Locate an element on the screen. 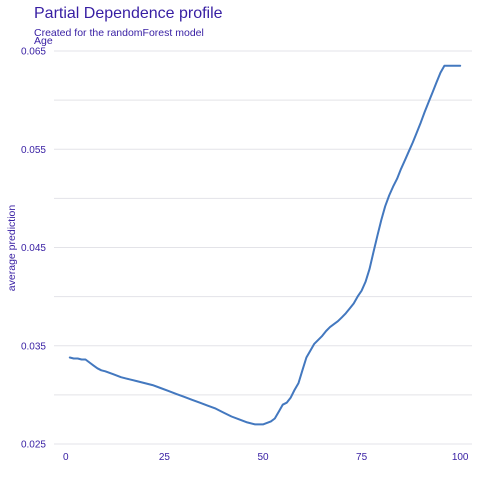  x-tick-label: 50 is located at coordinates (263, 457).